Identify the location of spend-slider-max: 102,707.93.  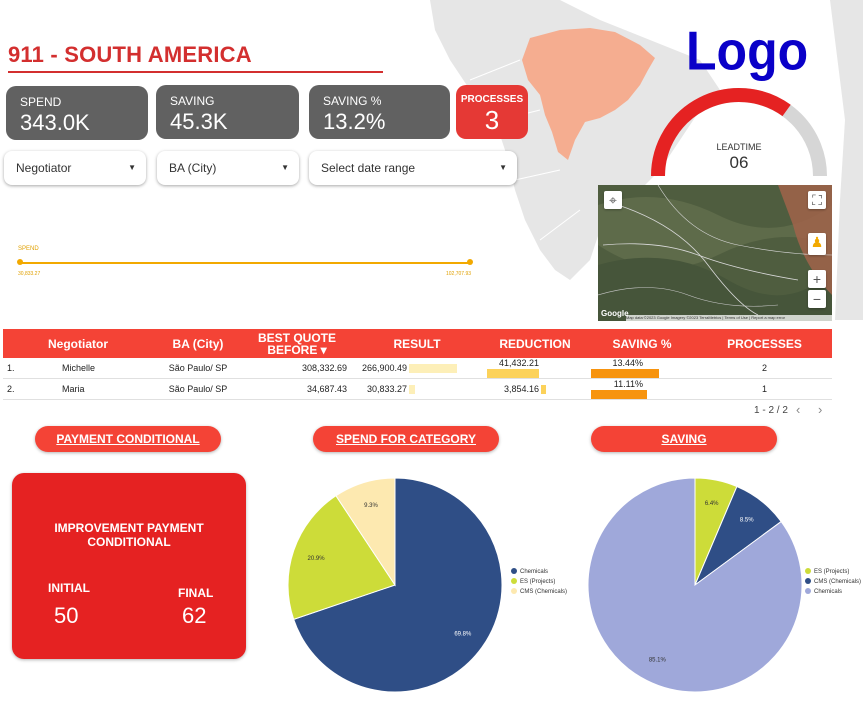
(459, 274).